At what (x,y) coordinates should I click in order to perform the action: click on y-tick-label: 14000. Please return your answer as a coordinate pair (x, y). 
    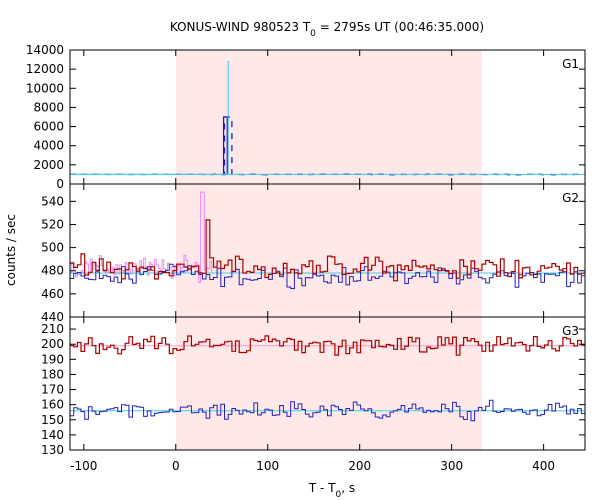
    Looking at the image, I should click on (45, 50).